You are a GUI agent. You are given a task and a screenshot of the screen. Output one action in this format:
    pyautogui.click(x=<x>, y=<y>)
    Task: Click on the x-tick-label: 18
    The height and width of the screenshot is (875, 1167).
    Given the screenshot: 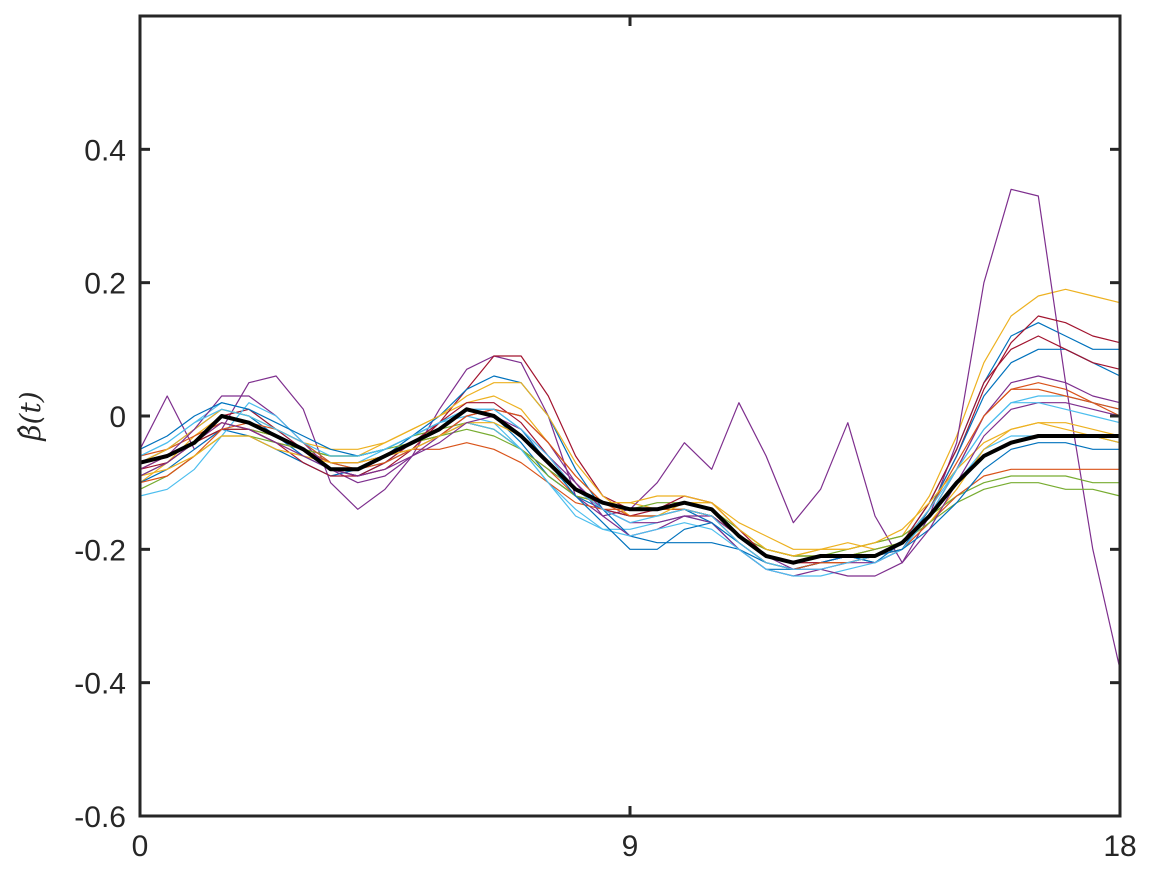 What is the action you would take?
    pyautogui.click(x=1119, y=846)
    